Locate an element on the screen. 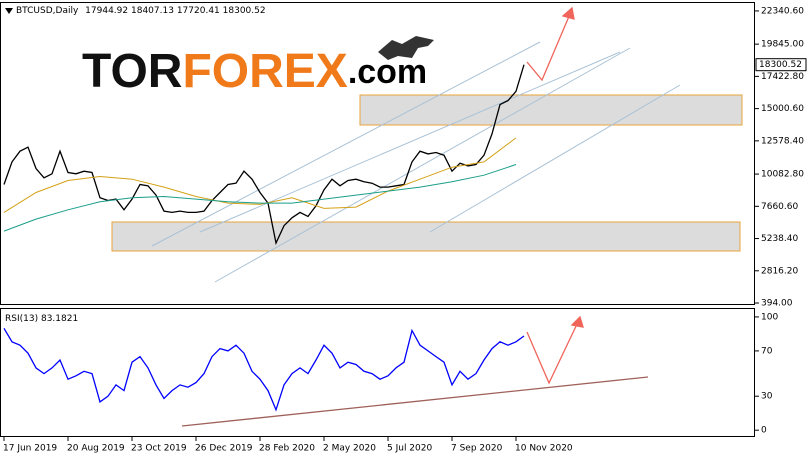 The height and width of the screenshot is (458, 808). rsi-value: 83.1821 is located at coordinates (59, 319).